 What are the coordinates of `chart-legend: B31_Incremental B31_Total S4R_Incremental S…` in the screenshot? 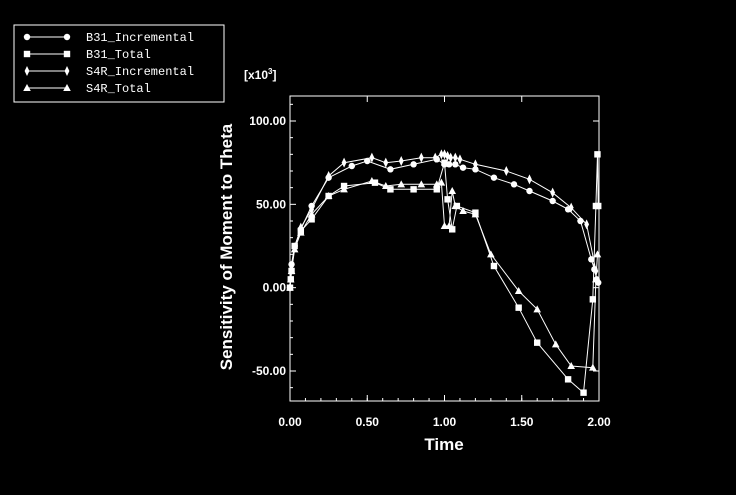 It's located at (119, 63).